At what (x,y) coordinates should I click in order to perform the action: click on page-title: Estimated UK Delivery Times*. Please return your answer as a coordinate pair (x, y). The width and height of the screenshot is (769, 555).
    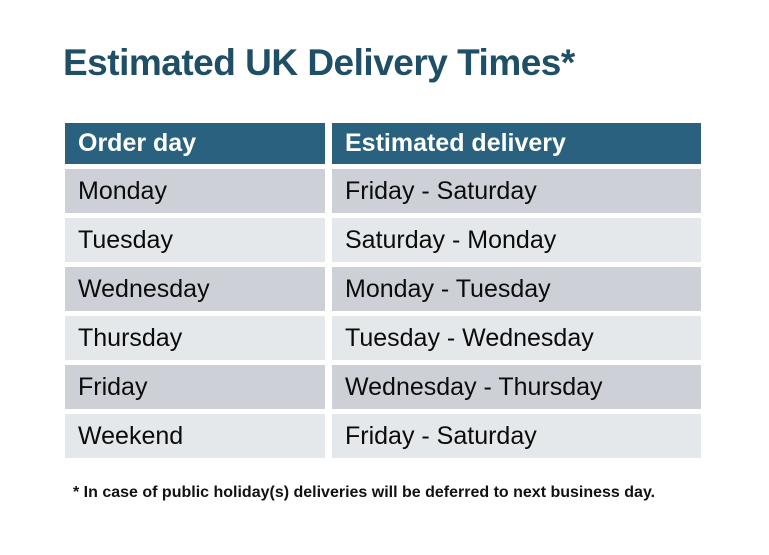
    Looking at the image, I should click on (319, 62).